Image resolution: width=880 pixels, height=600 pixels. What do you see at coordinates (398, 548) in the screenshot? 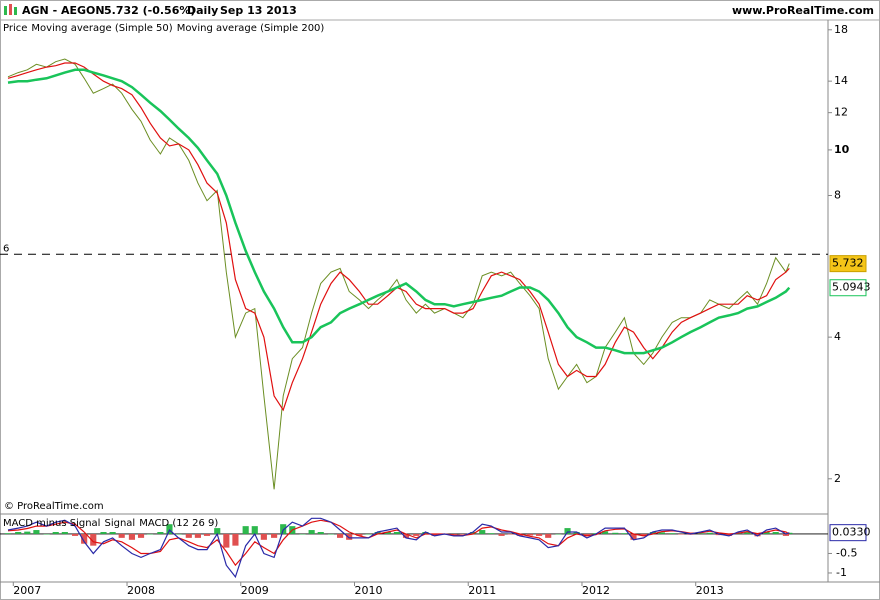
I see `series-line` at bounding box center [398, 548].